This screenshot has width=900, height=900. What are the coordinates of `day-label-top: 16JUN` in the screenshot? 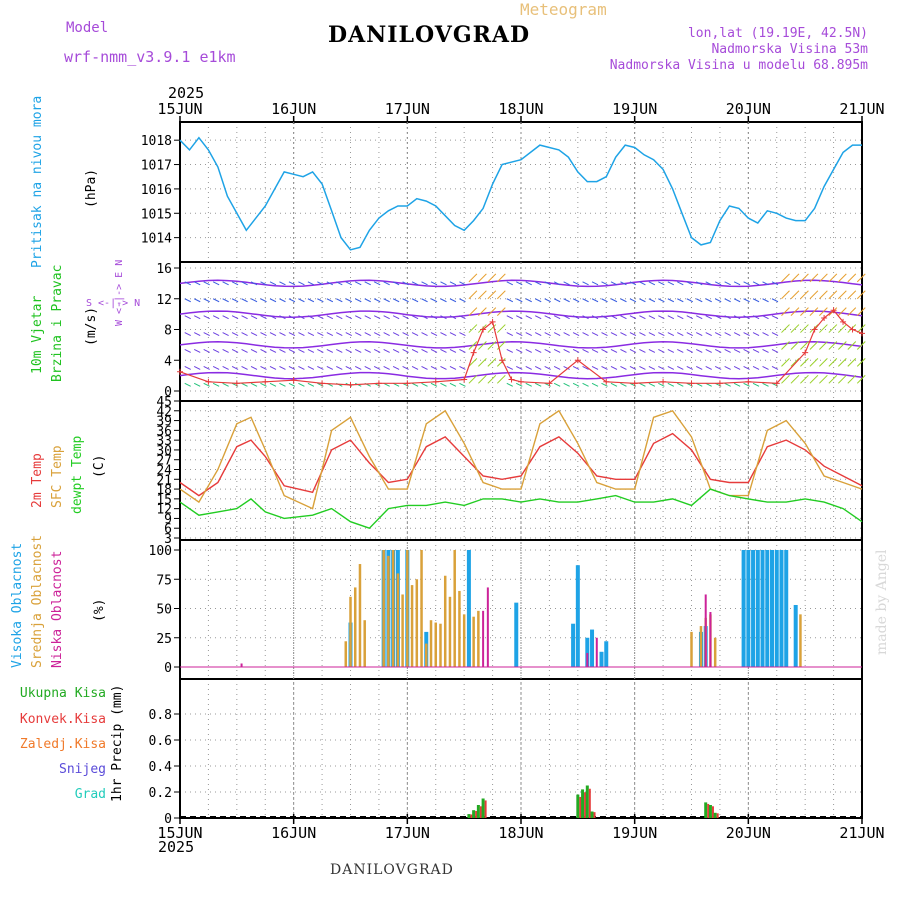 It's located at (293, 109).